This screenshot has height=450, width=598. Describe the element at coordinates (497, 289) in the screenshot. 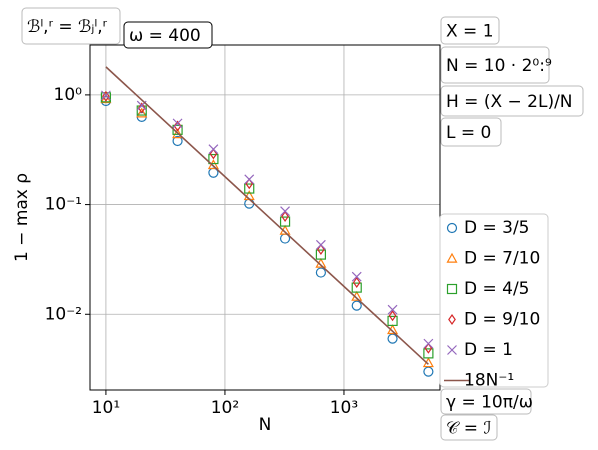

I see `legend-label: D = 4/5` at that location.